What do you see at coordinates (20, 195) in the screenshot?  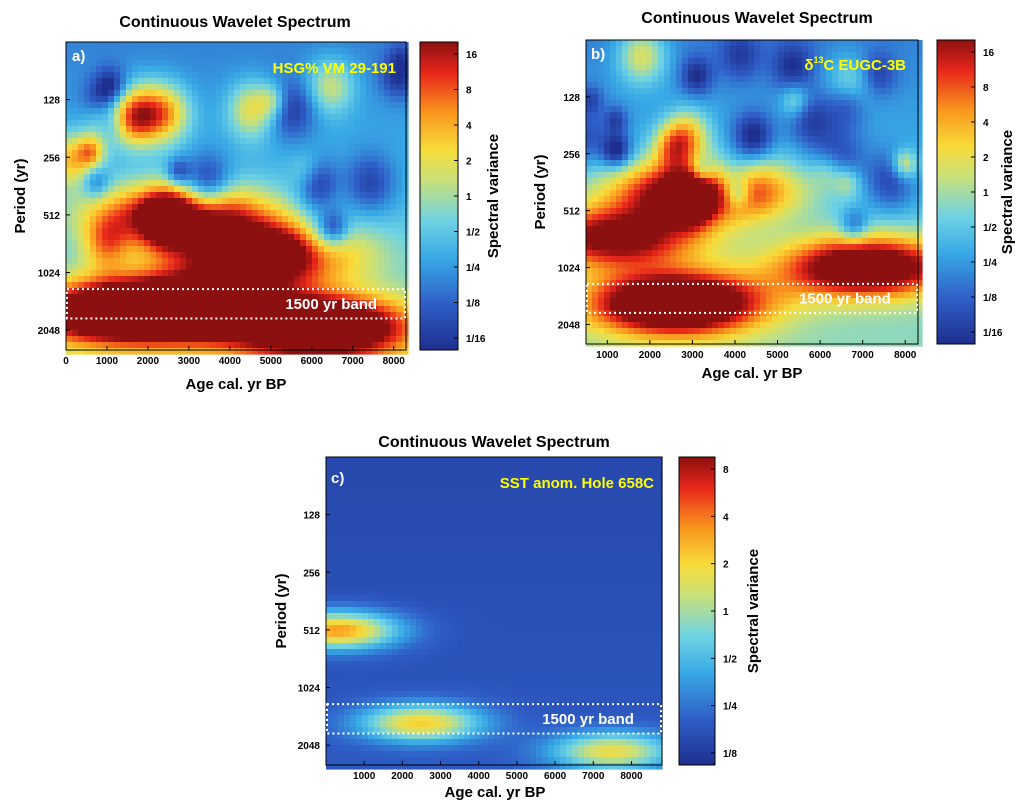 I see `panel-a-y-axis-label: Period (yr)` at bounding box center [20, 195].